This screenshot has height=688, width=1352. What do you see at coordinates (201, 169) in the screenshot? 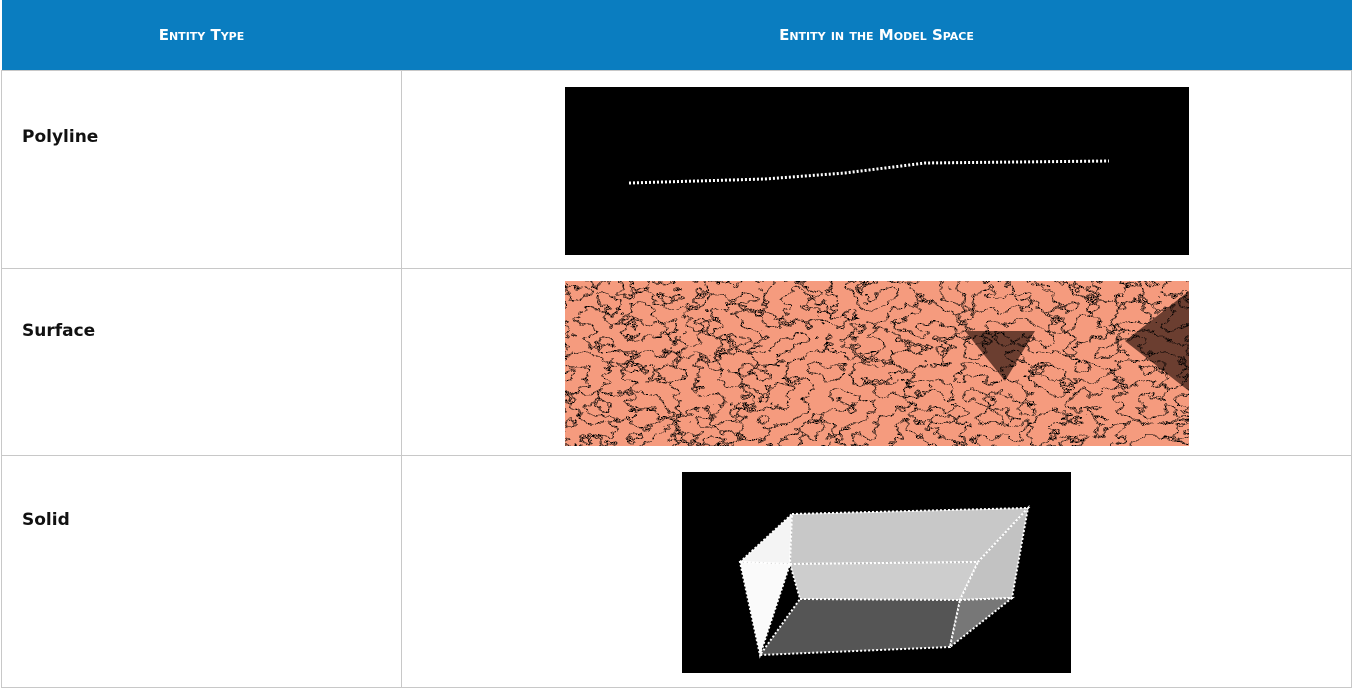
I see `type-cell: Polyline` at bounding box center [201, 169].